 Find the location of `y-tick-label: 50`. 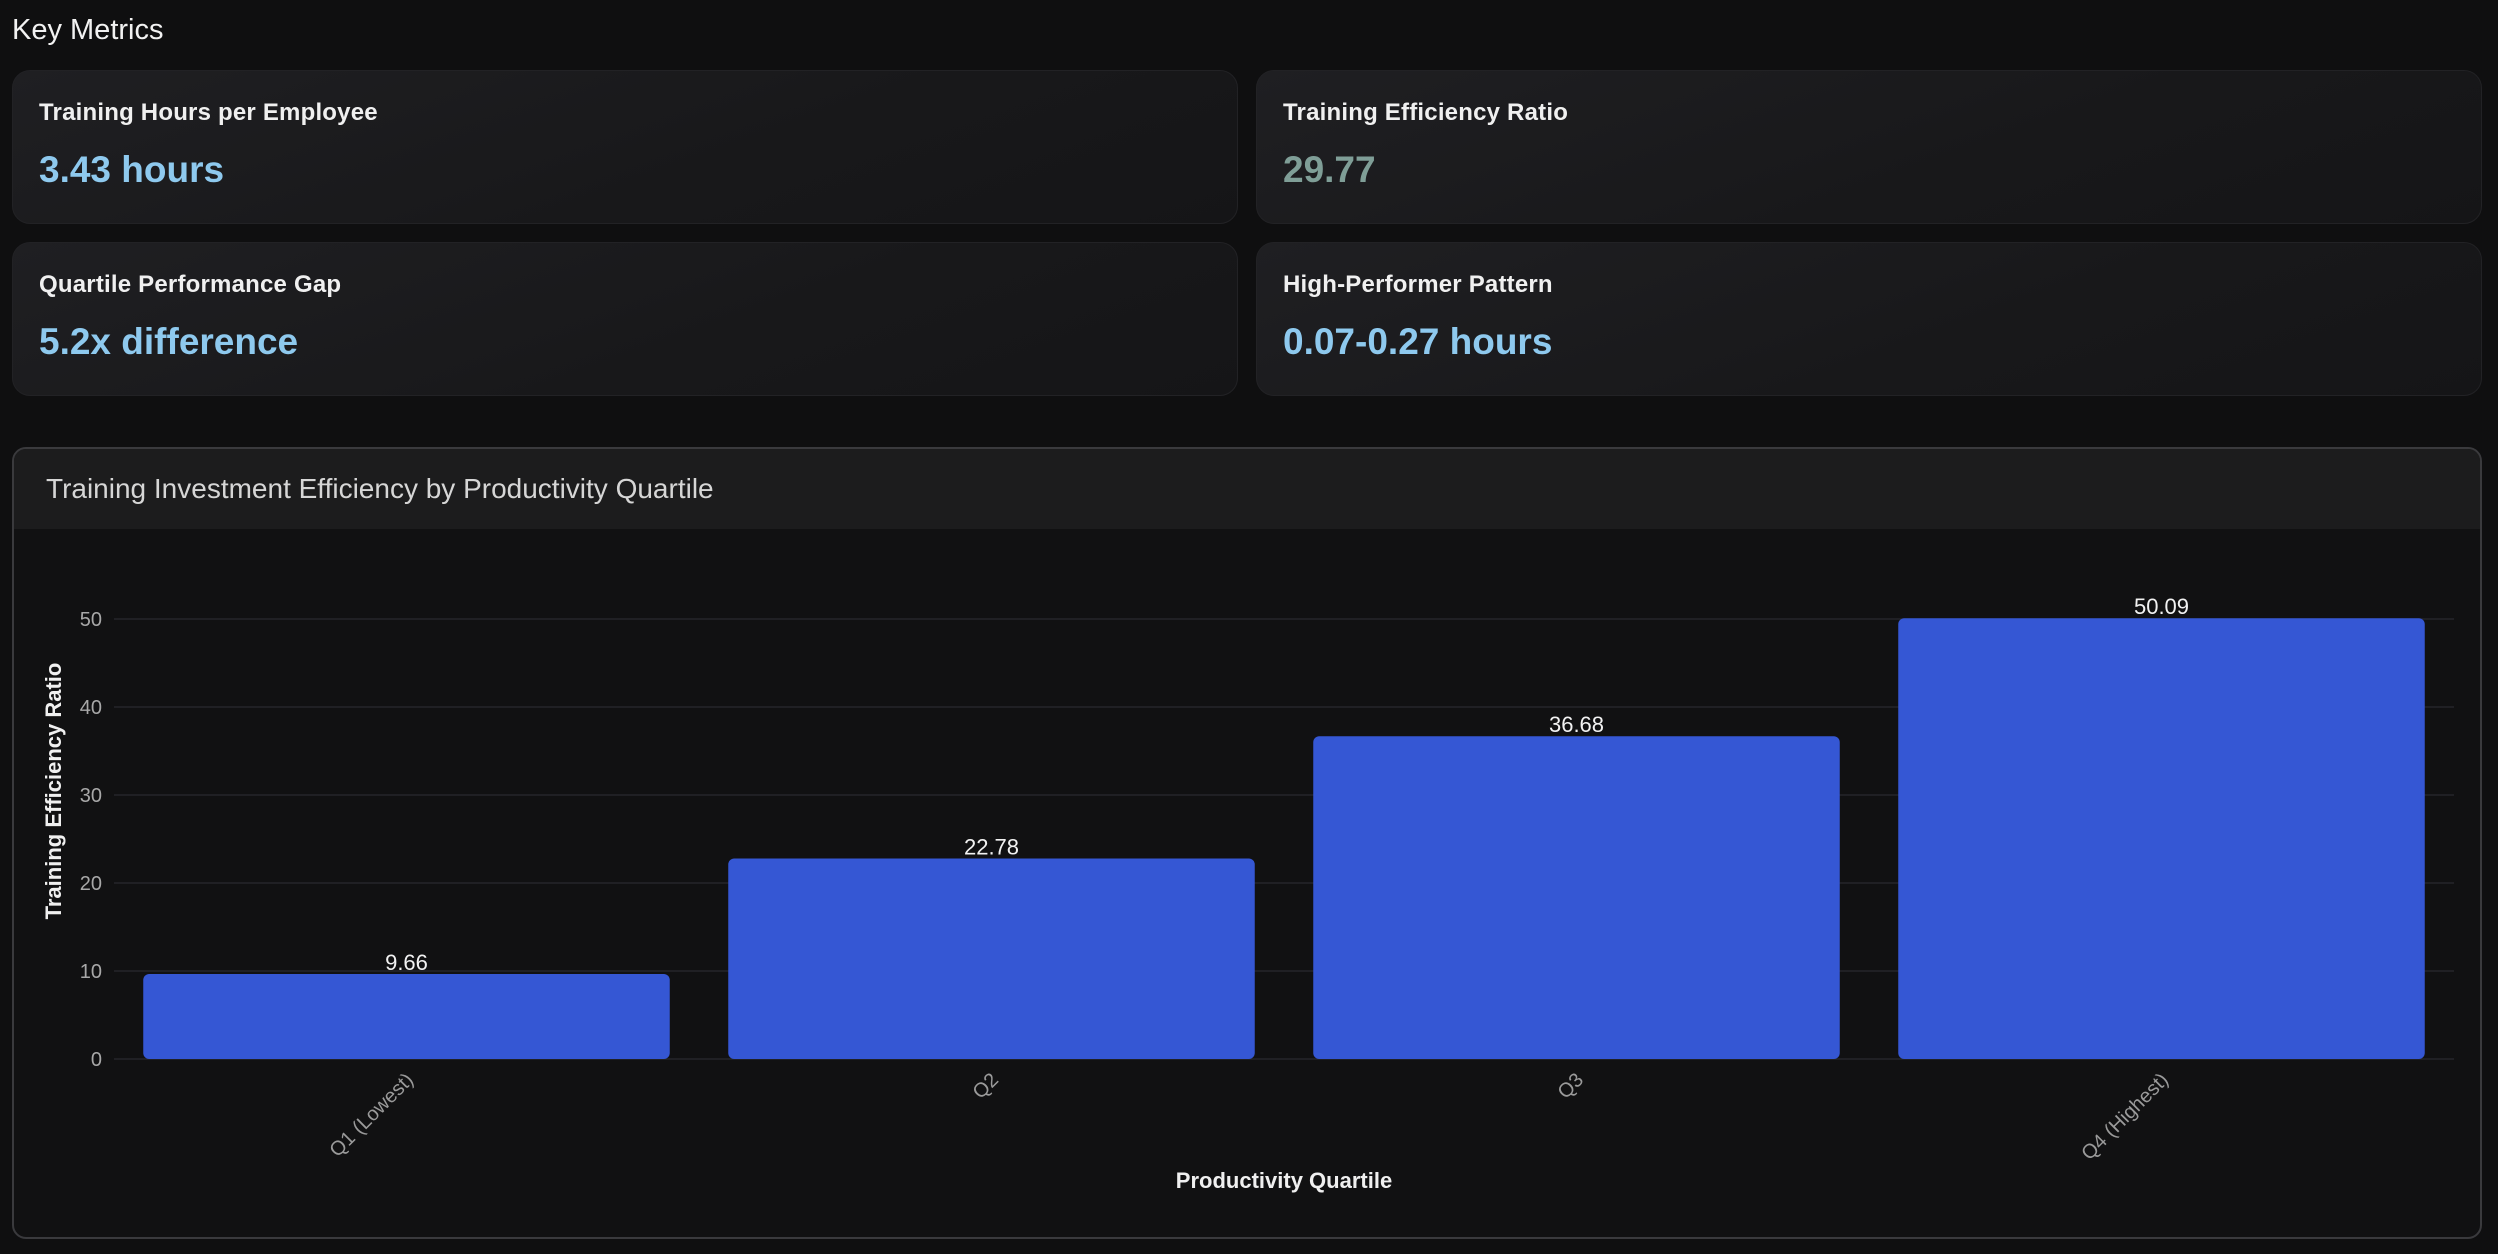

y-tick-label: 50 is located at coordinates (91, 620).